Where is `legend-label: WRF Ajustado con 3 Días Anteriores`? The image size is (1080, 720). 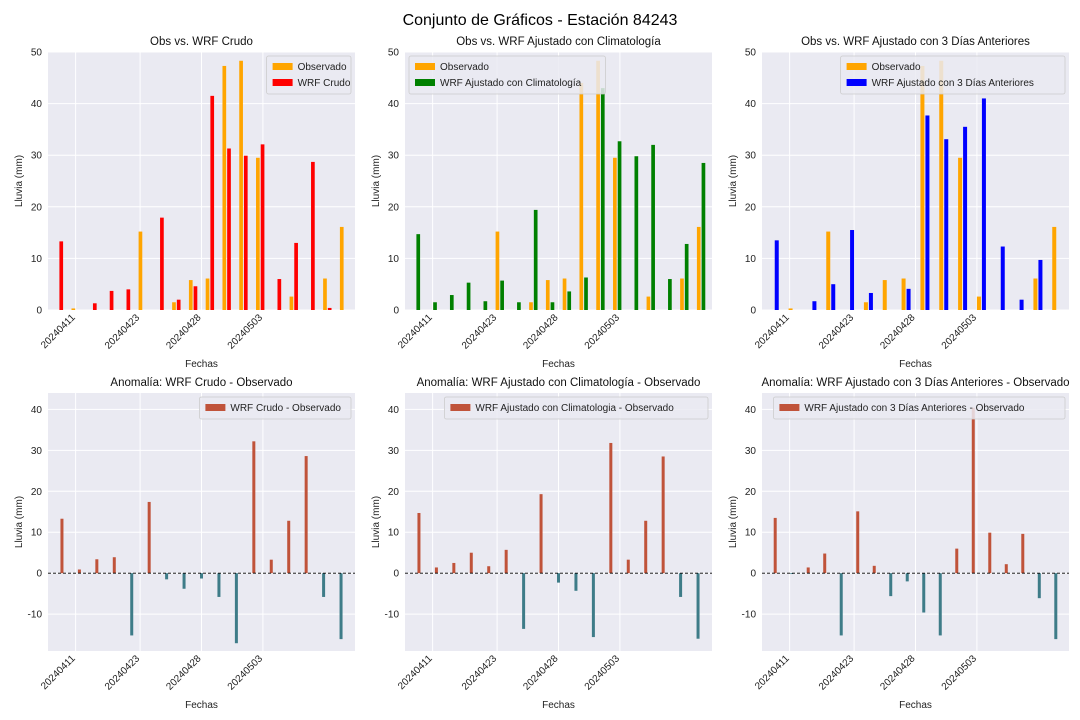
legend-label: WRF Ajustado con 3 Días Anteriores is located at coordinates (953, 83).